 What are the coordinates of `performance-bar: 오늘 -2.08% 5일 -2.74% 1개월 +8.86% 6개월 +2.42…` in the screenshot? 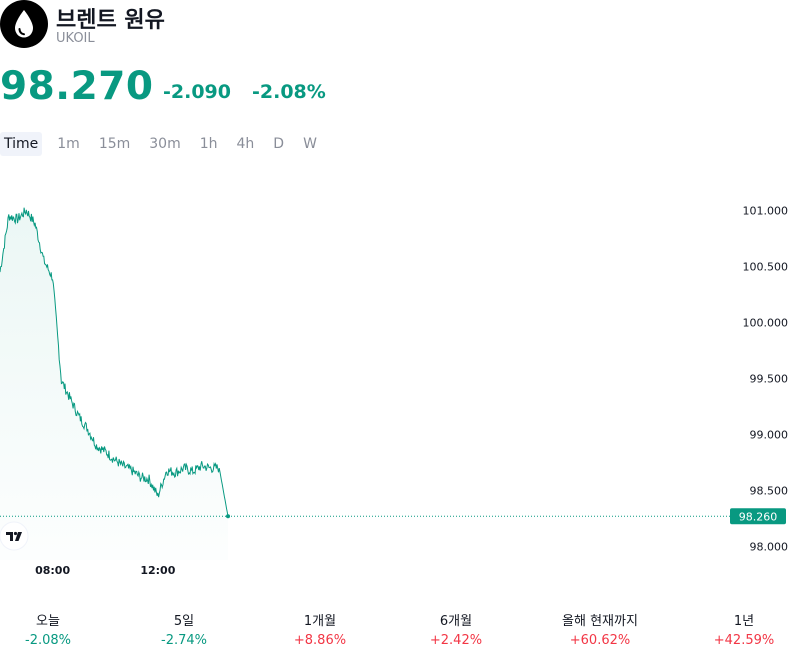 It's located at (400, 630).